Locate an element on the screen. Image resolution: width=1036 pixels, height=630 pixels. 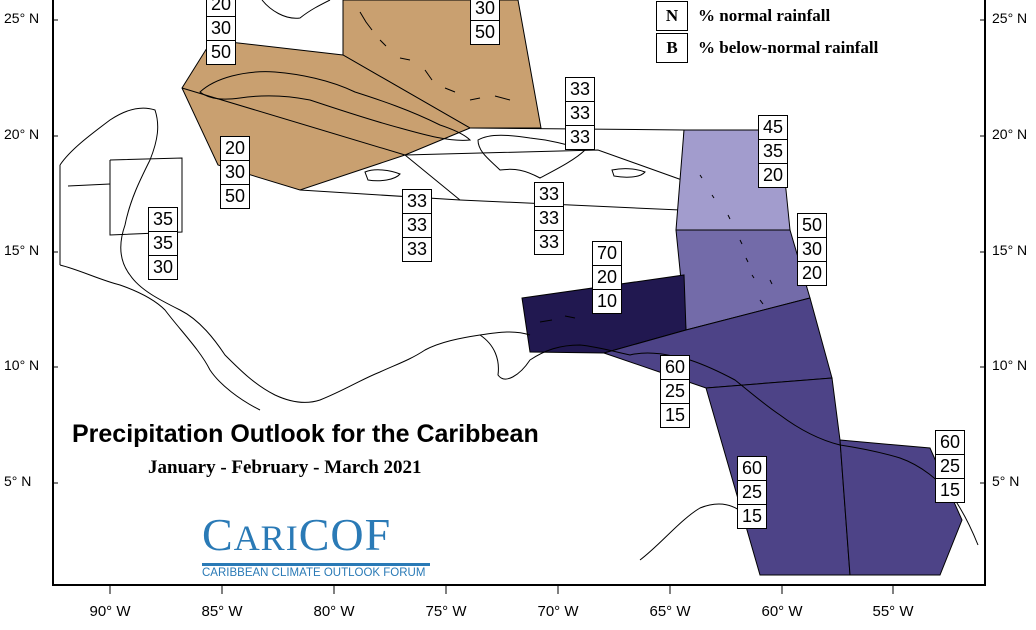
lat-label-20: 20° N is located at coordinates (22, 134).